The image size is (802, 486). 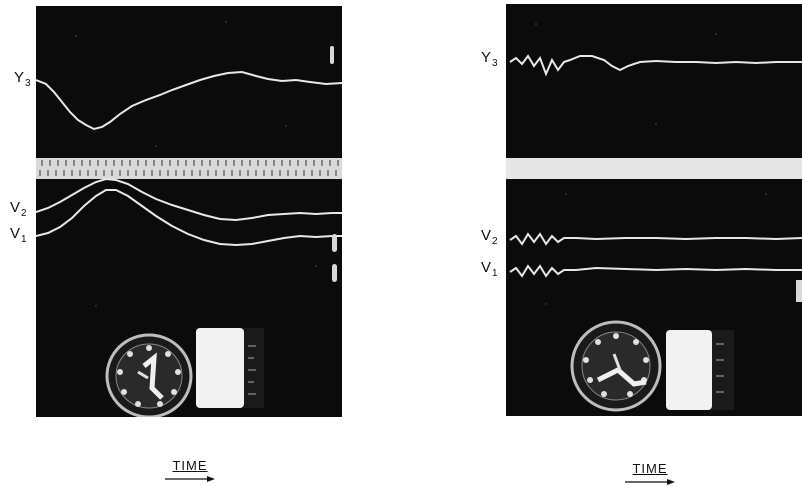 What do you see at coordinates (655, 65) in the screenshot?
I see `right-y3-trace` at bounding box center [655, 65].